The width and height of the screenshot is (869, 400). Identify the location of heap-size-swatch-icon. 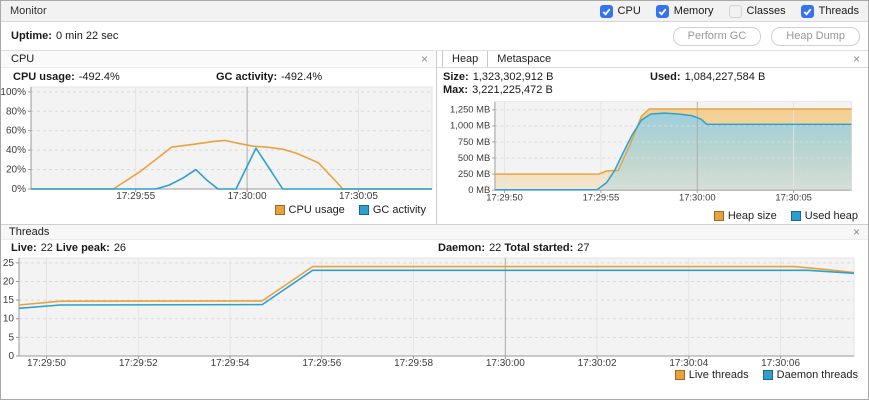
(718, 216).